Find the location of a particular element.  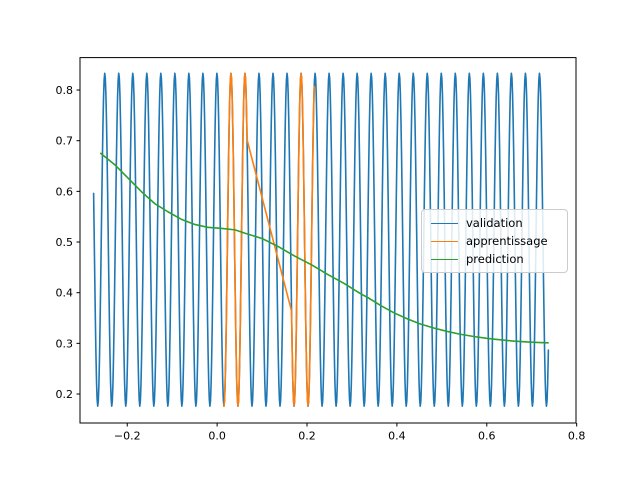

x-tick-label: 0.6 is located at coordinates (487, 436).